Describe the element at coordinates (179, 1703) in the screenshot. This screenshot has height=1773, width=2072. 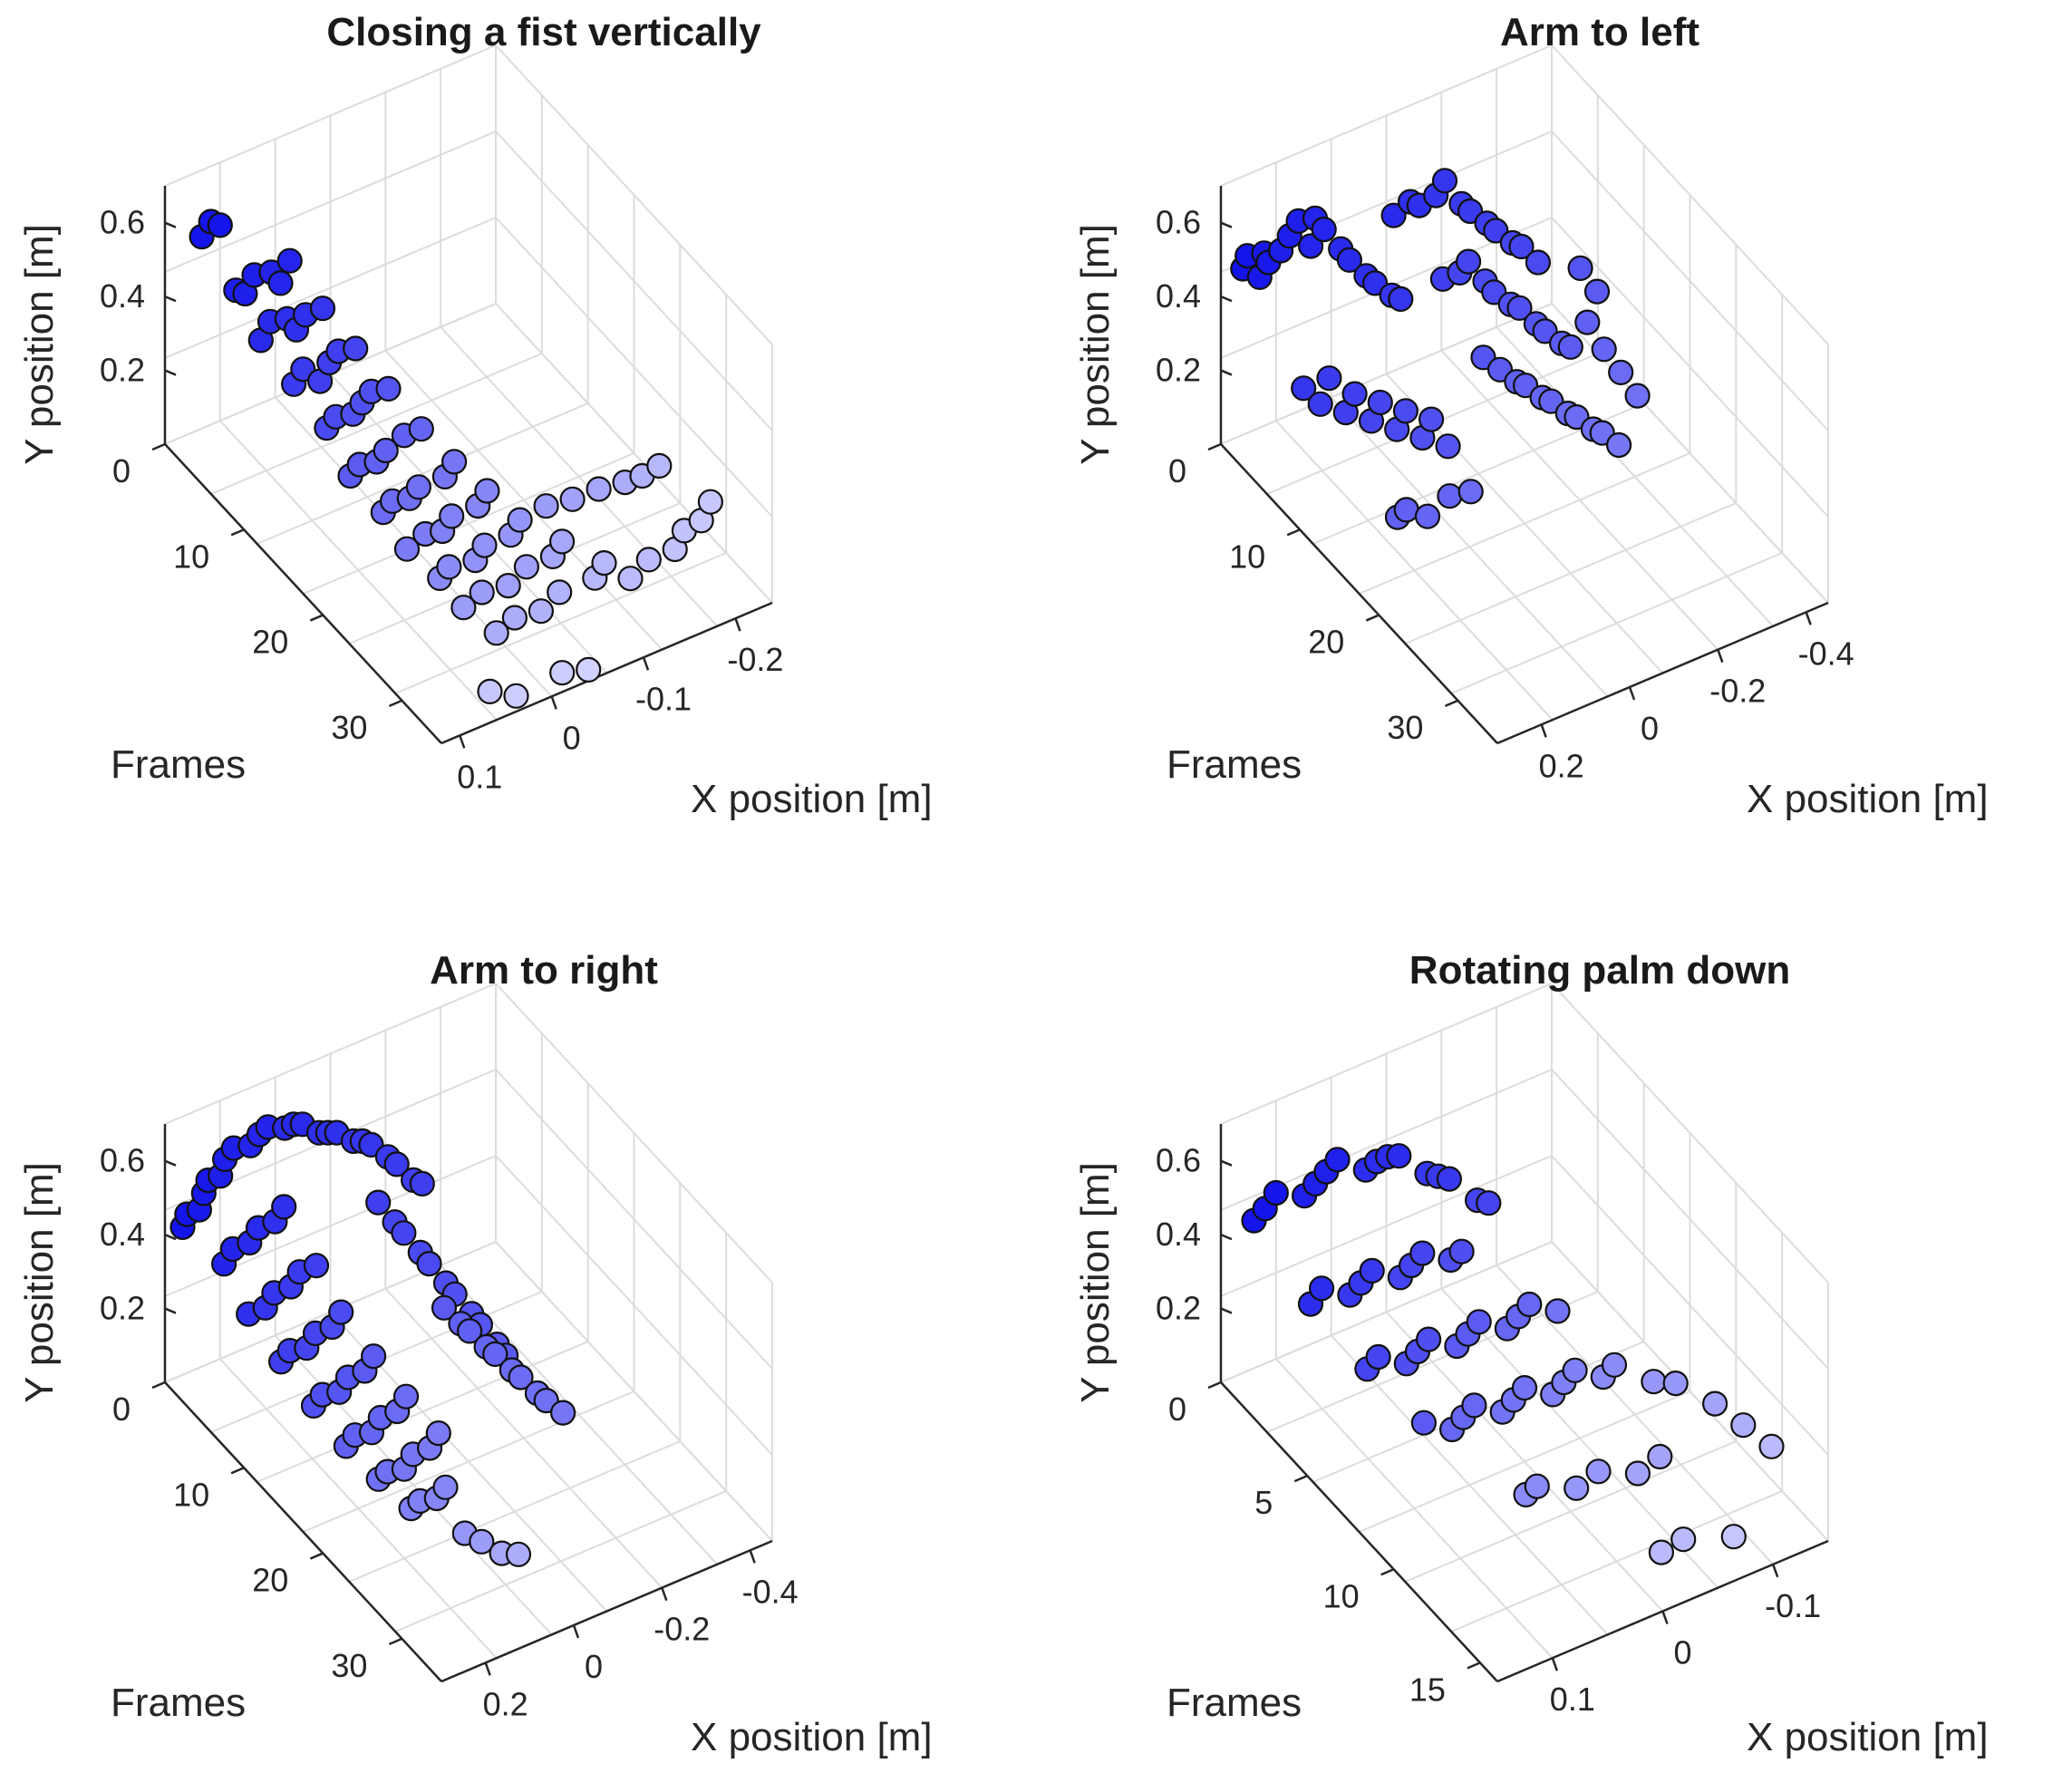
I see `frames-axis-label: Frames` at that location.